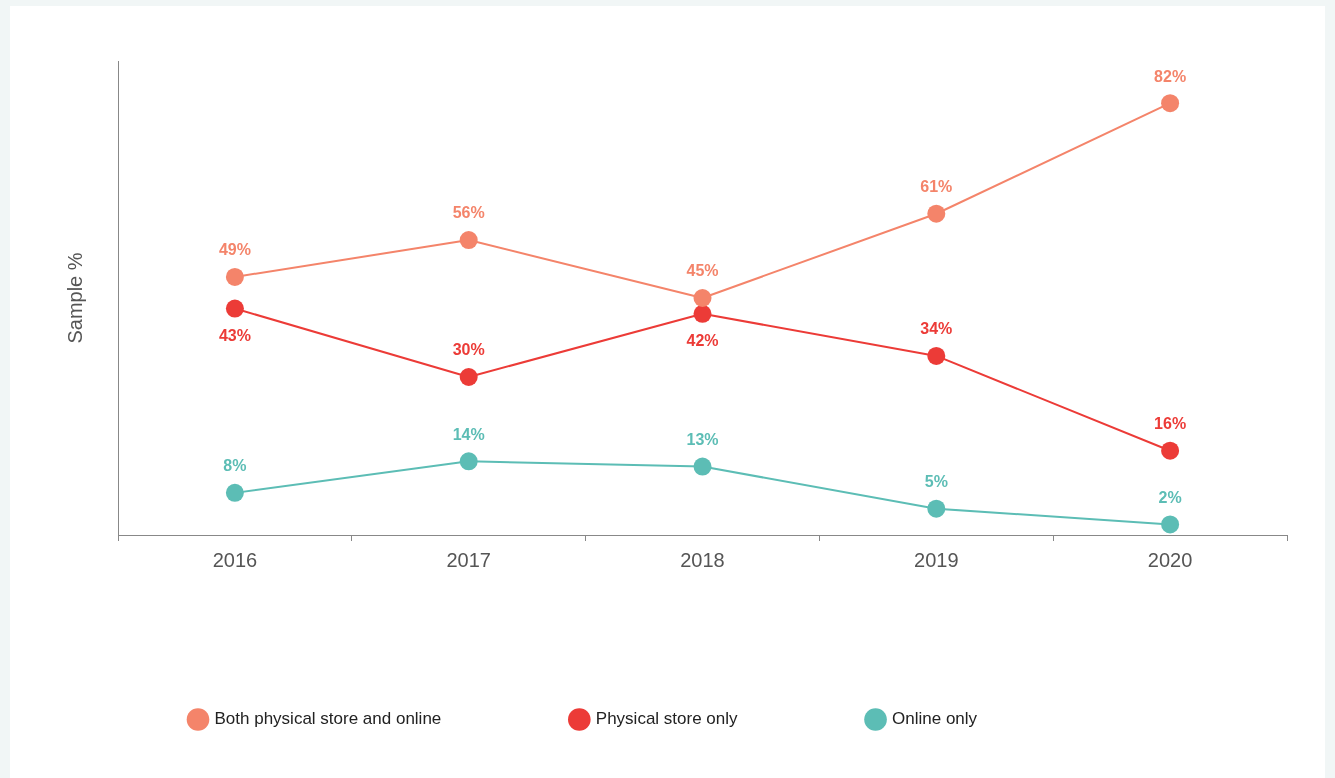  I want to click on x-tick-label: 2019, so click(936, 559).